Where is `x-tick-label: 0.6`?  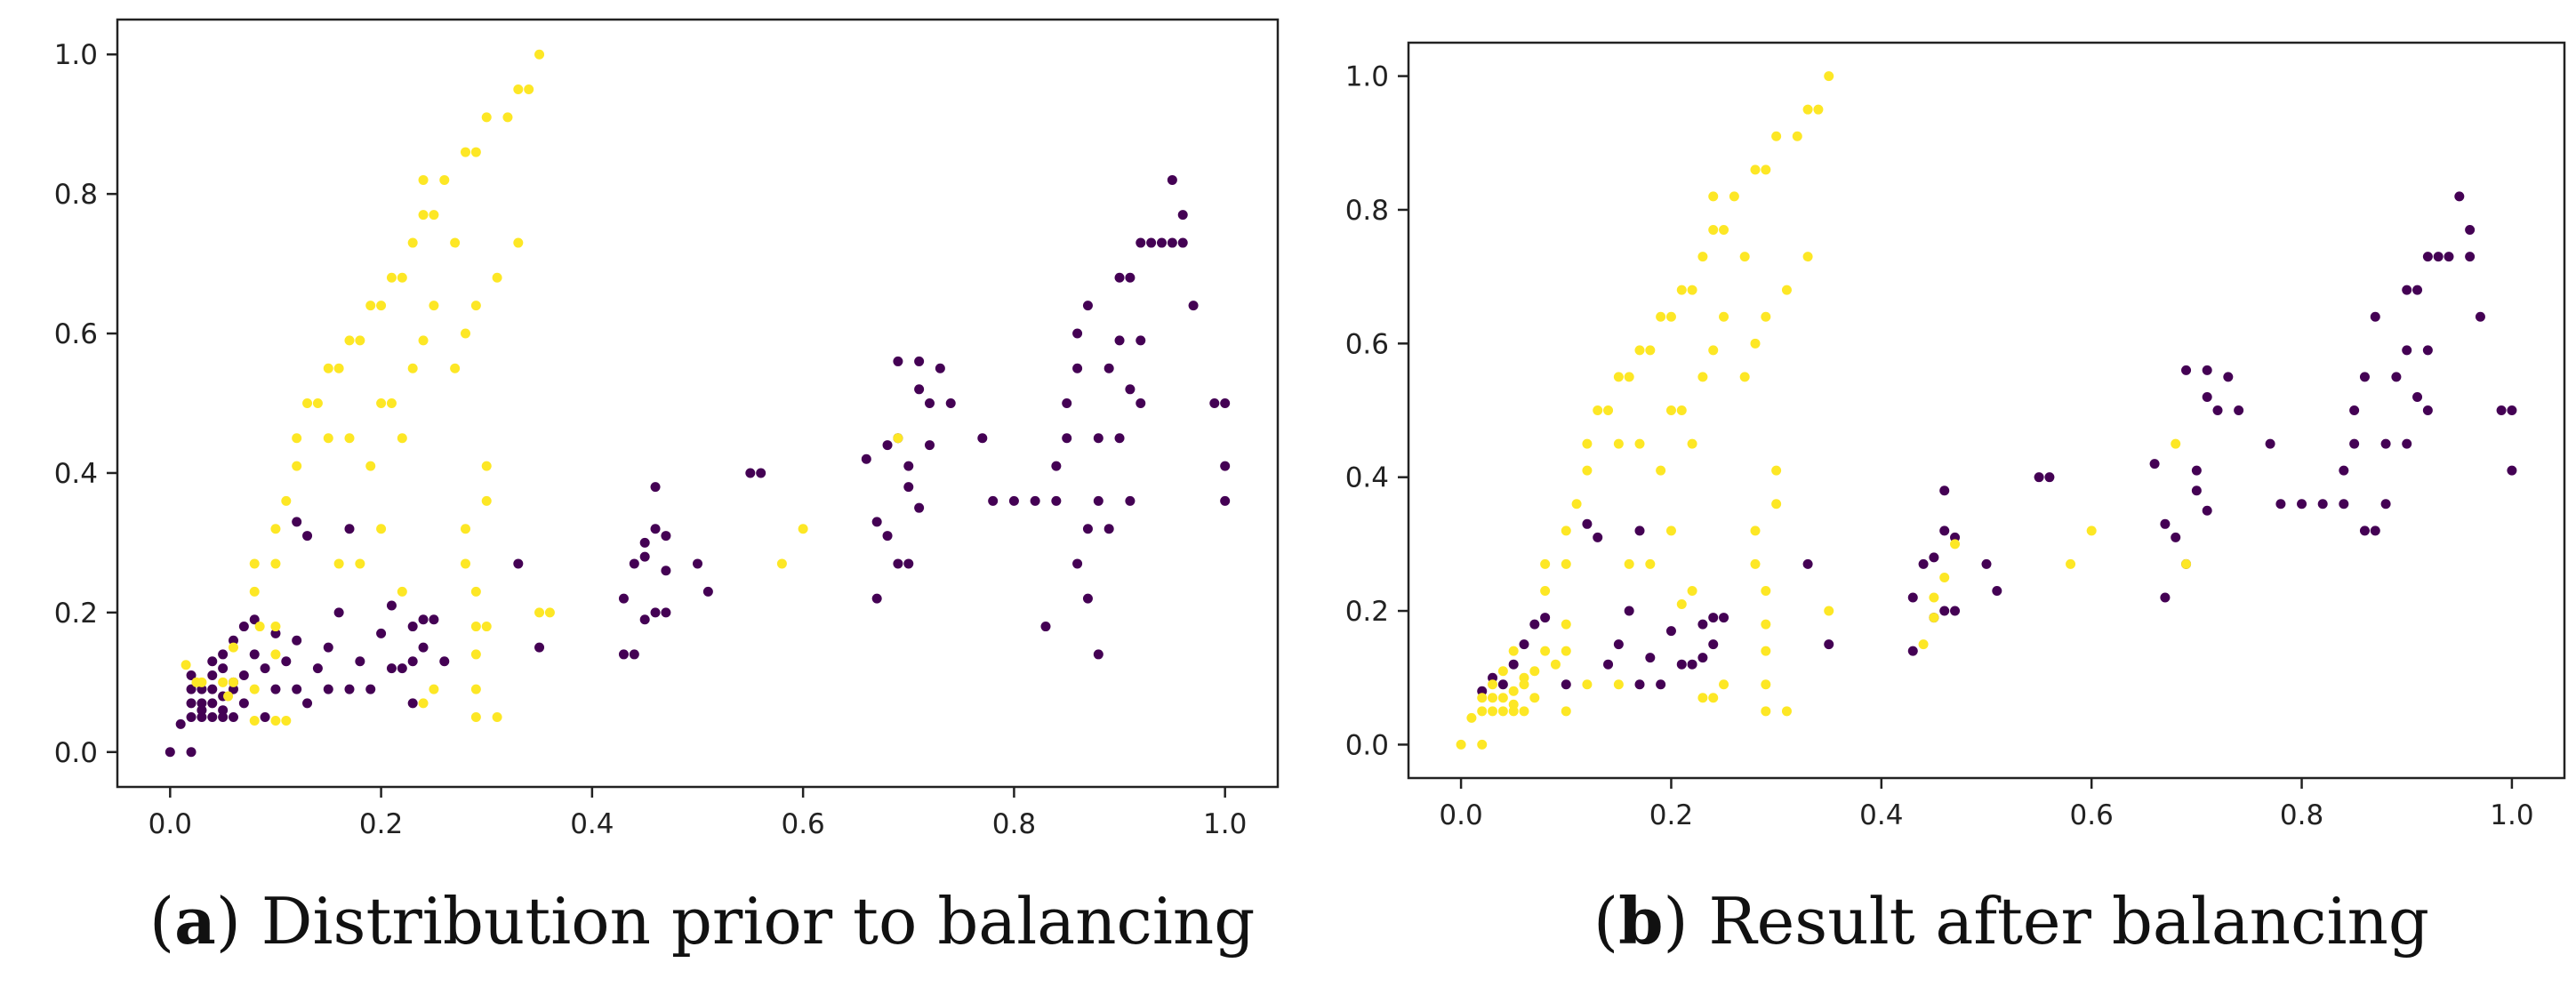
x-tick-label: 0.6 is located at coordinates (2092, 815).